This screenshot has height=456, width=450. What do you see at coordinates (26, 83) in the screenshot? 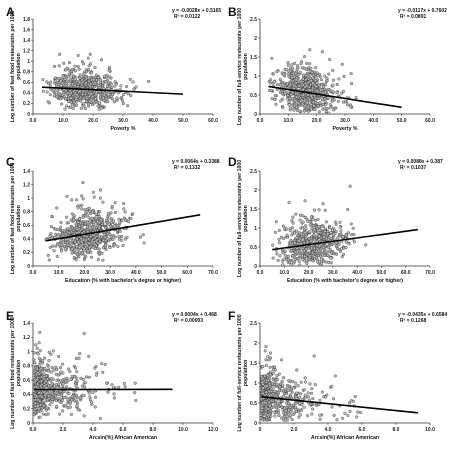
I see `y-tick-label: 0.6` at bounding box center [26, 83].